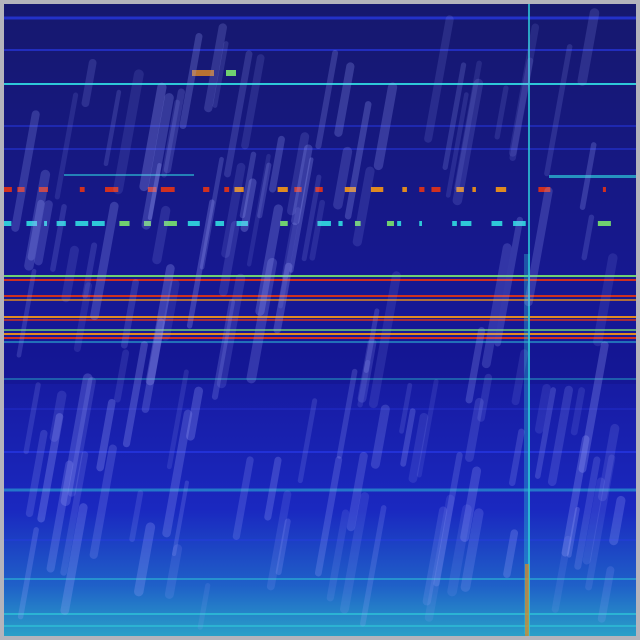  Describe the element at coordinates (527, 600) in the screenshot. I see `vertical-line-base` at that location.